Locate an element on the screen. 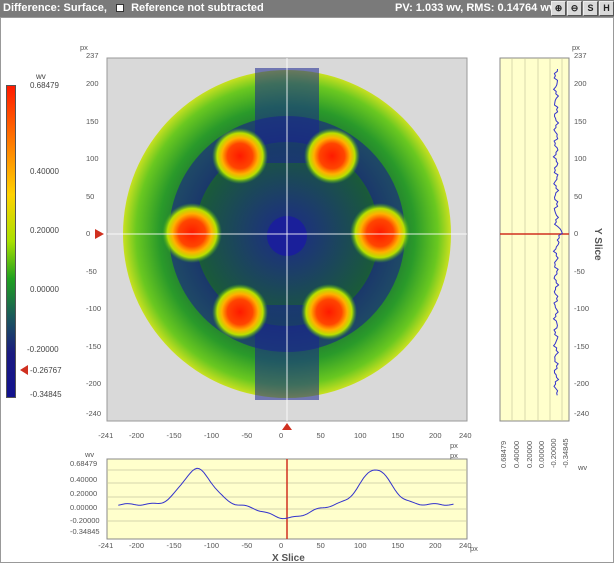 The width and height of the screenshot is (614, 563). x-slice-trace is located at coordinates (286, 493).